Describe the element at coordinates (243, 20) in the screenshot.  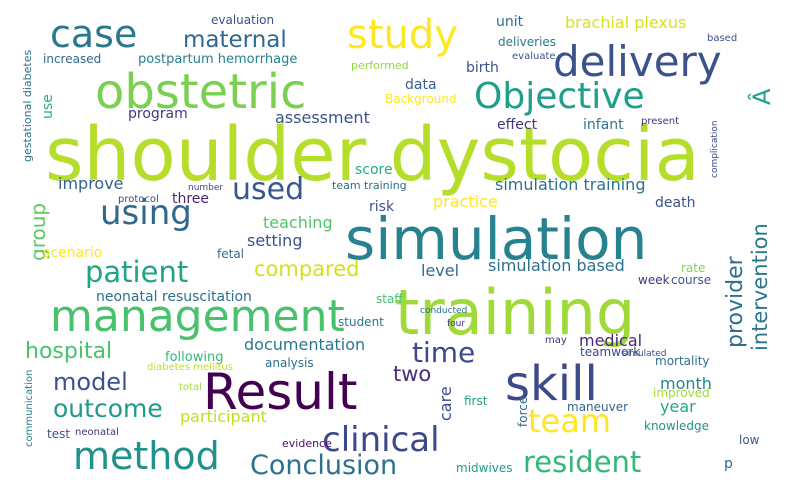
I see `word-evaluation: evaluation` at that location.